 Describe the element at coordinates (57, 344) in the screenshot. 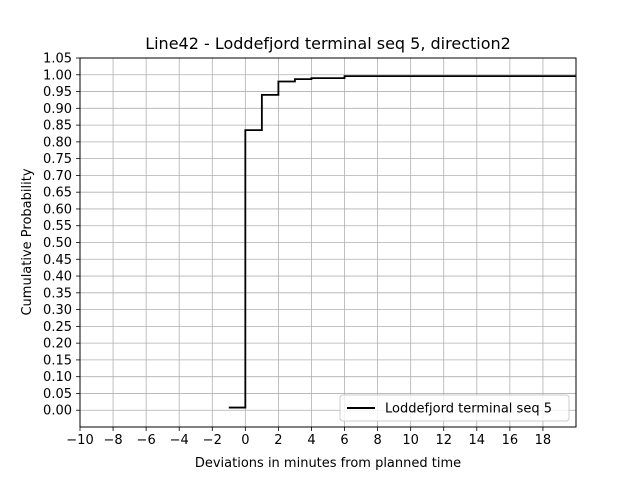

I see `y-tick-label: 0.20` at that location.